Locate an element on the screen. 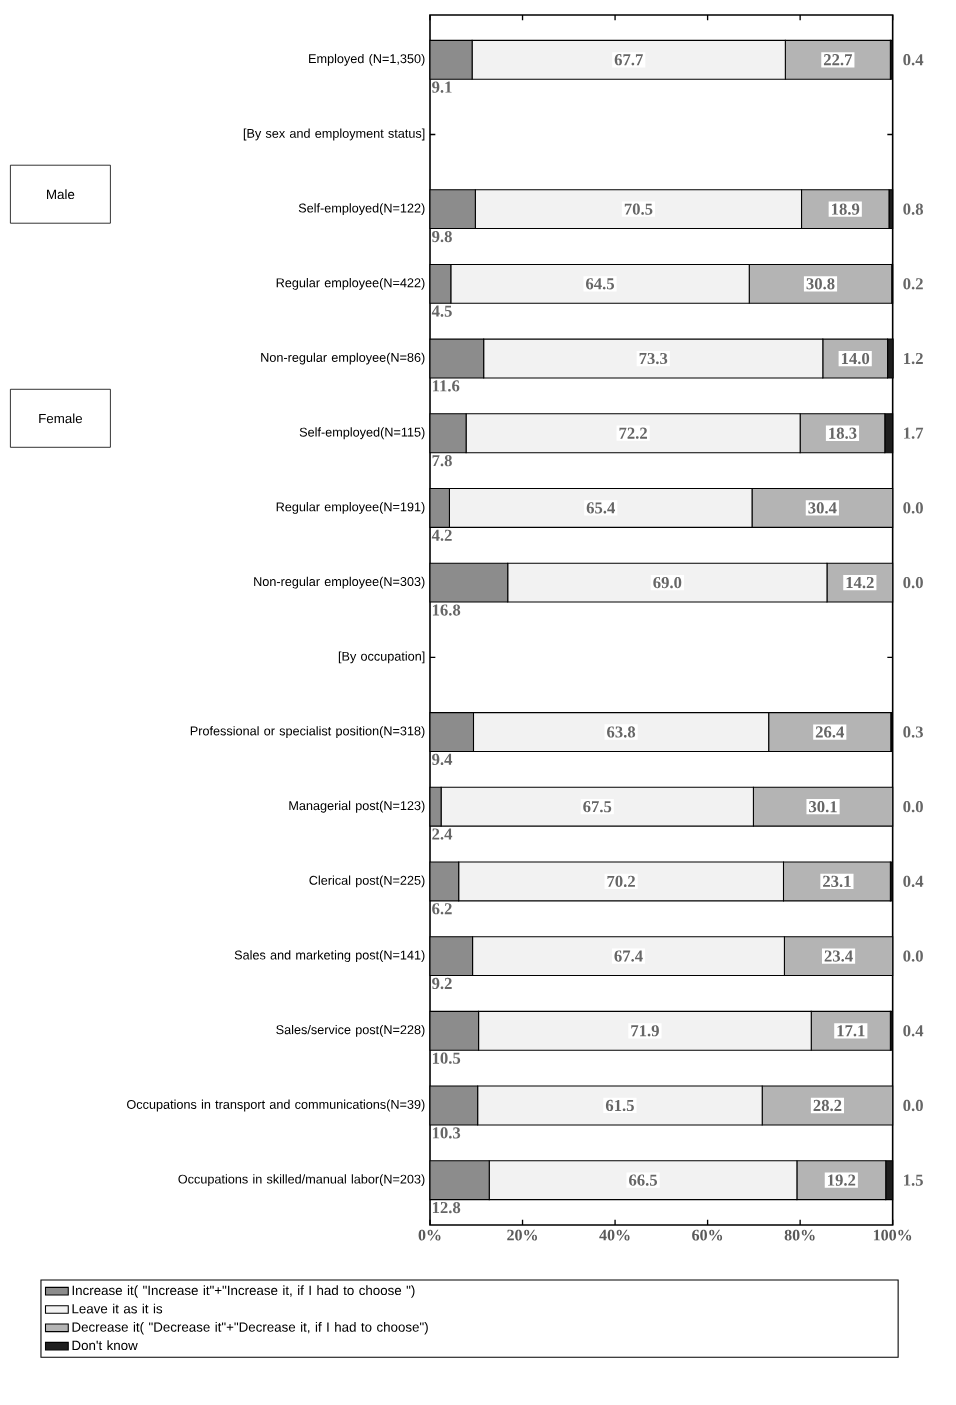 Image resolution: width=956 pixels, height=1405 pixels. data-label: 18.9 is located at coordinates (846, 209).